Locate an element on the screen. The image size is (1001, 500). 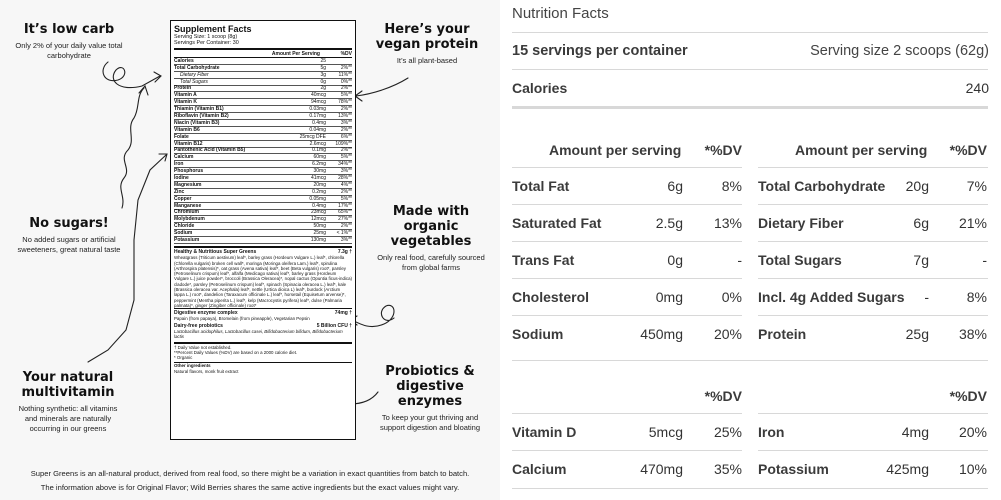
claim-title: Probiotics & digestive enzymes is located at coordinates (430, 386).